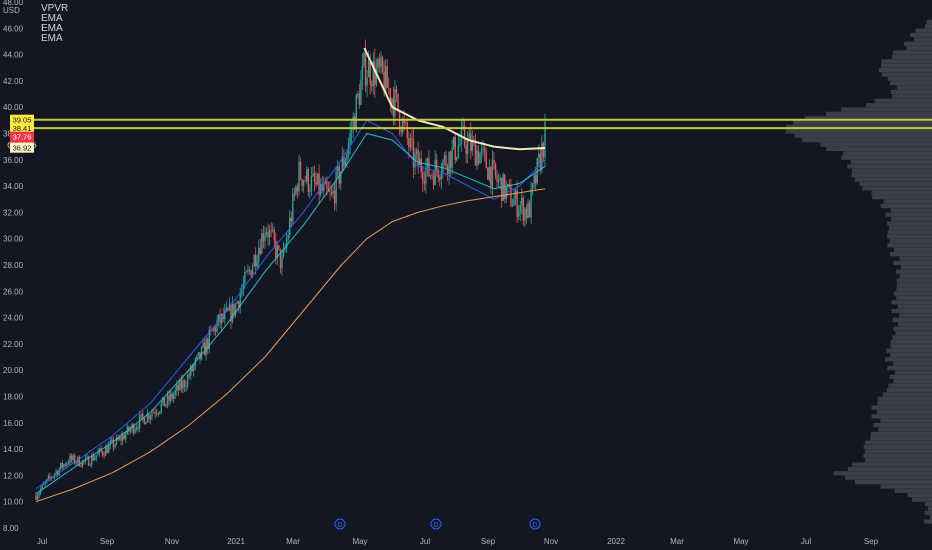  Describe the element at coordinates (52, 38) in the screenshot. I see `legend-ema-3: EMA` at that location.